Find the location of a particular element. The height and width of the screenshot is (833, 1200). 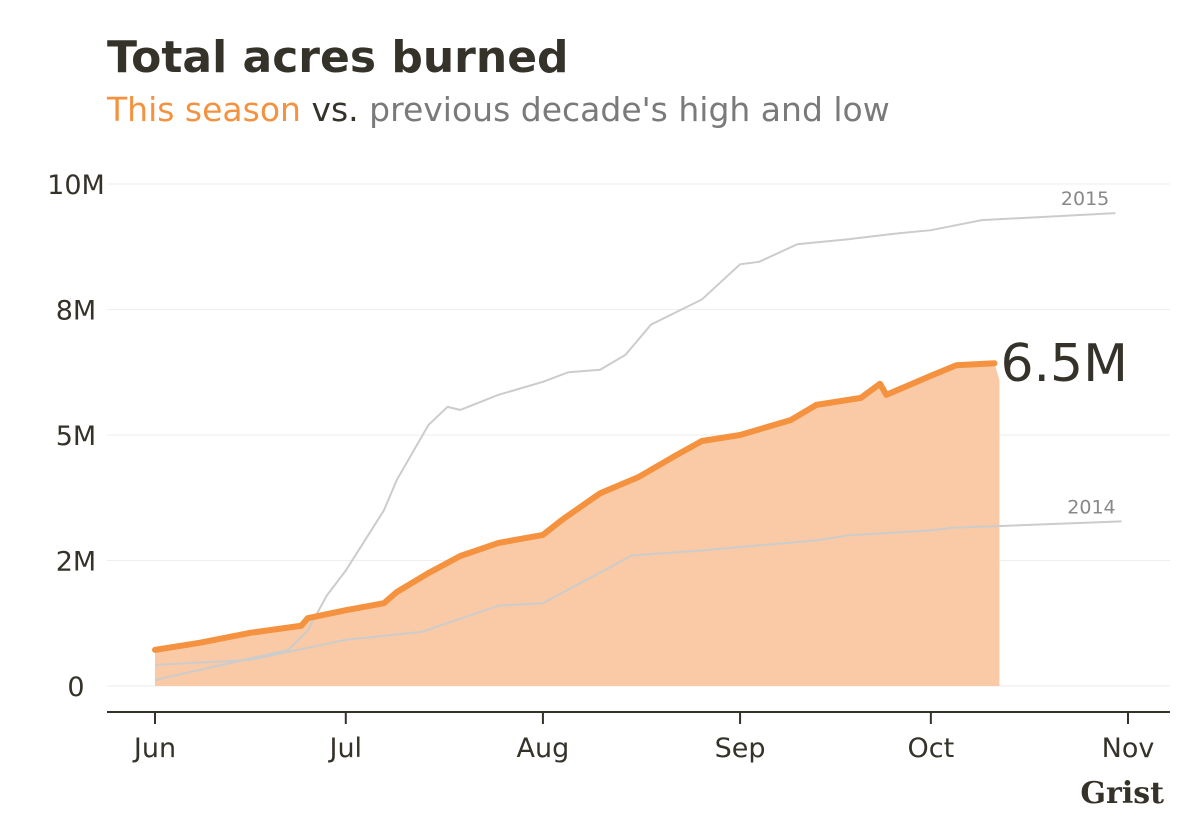

x-tick-label: Oct is located at coordinates (931, 748).